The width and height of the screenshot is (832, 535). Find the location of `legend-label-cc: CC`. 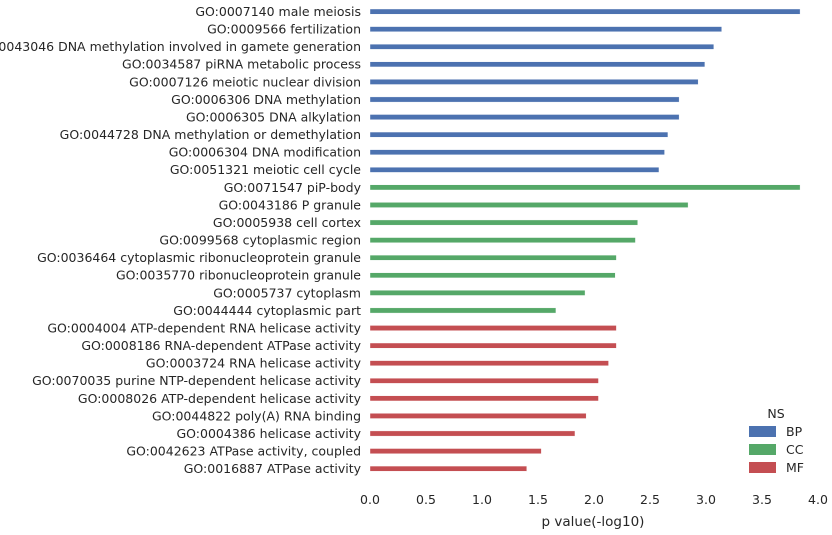

legend-label-cc: CC is located at coordinates (795, 449).